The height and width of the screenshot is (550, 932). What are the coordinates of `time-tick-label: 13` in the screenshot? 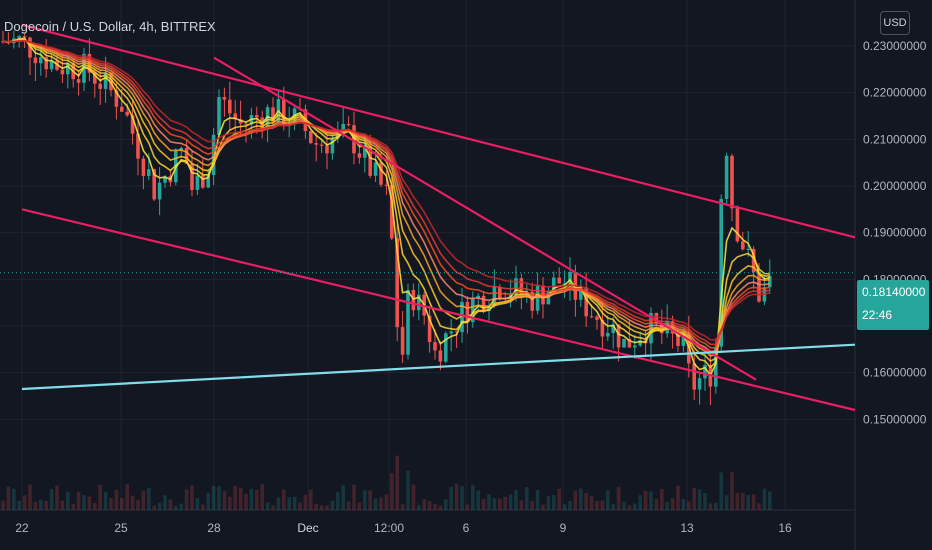 It's located at (687, 528).